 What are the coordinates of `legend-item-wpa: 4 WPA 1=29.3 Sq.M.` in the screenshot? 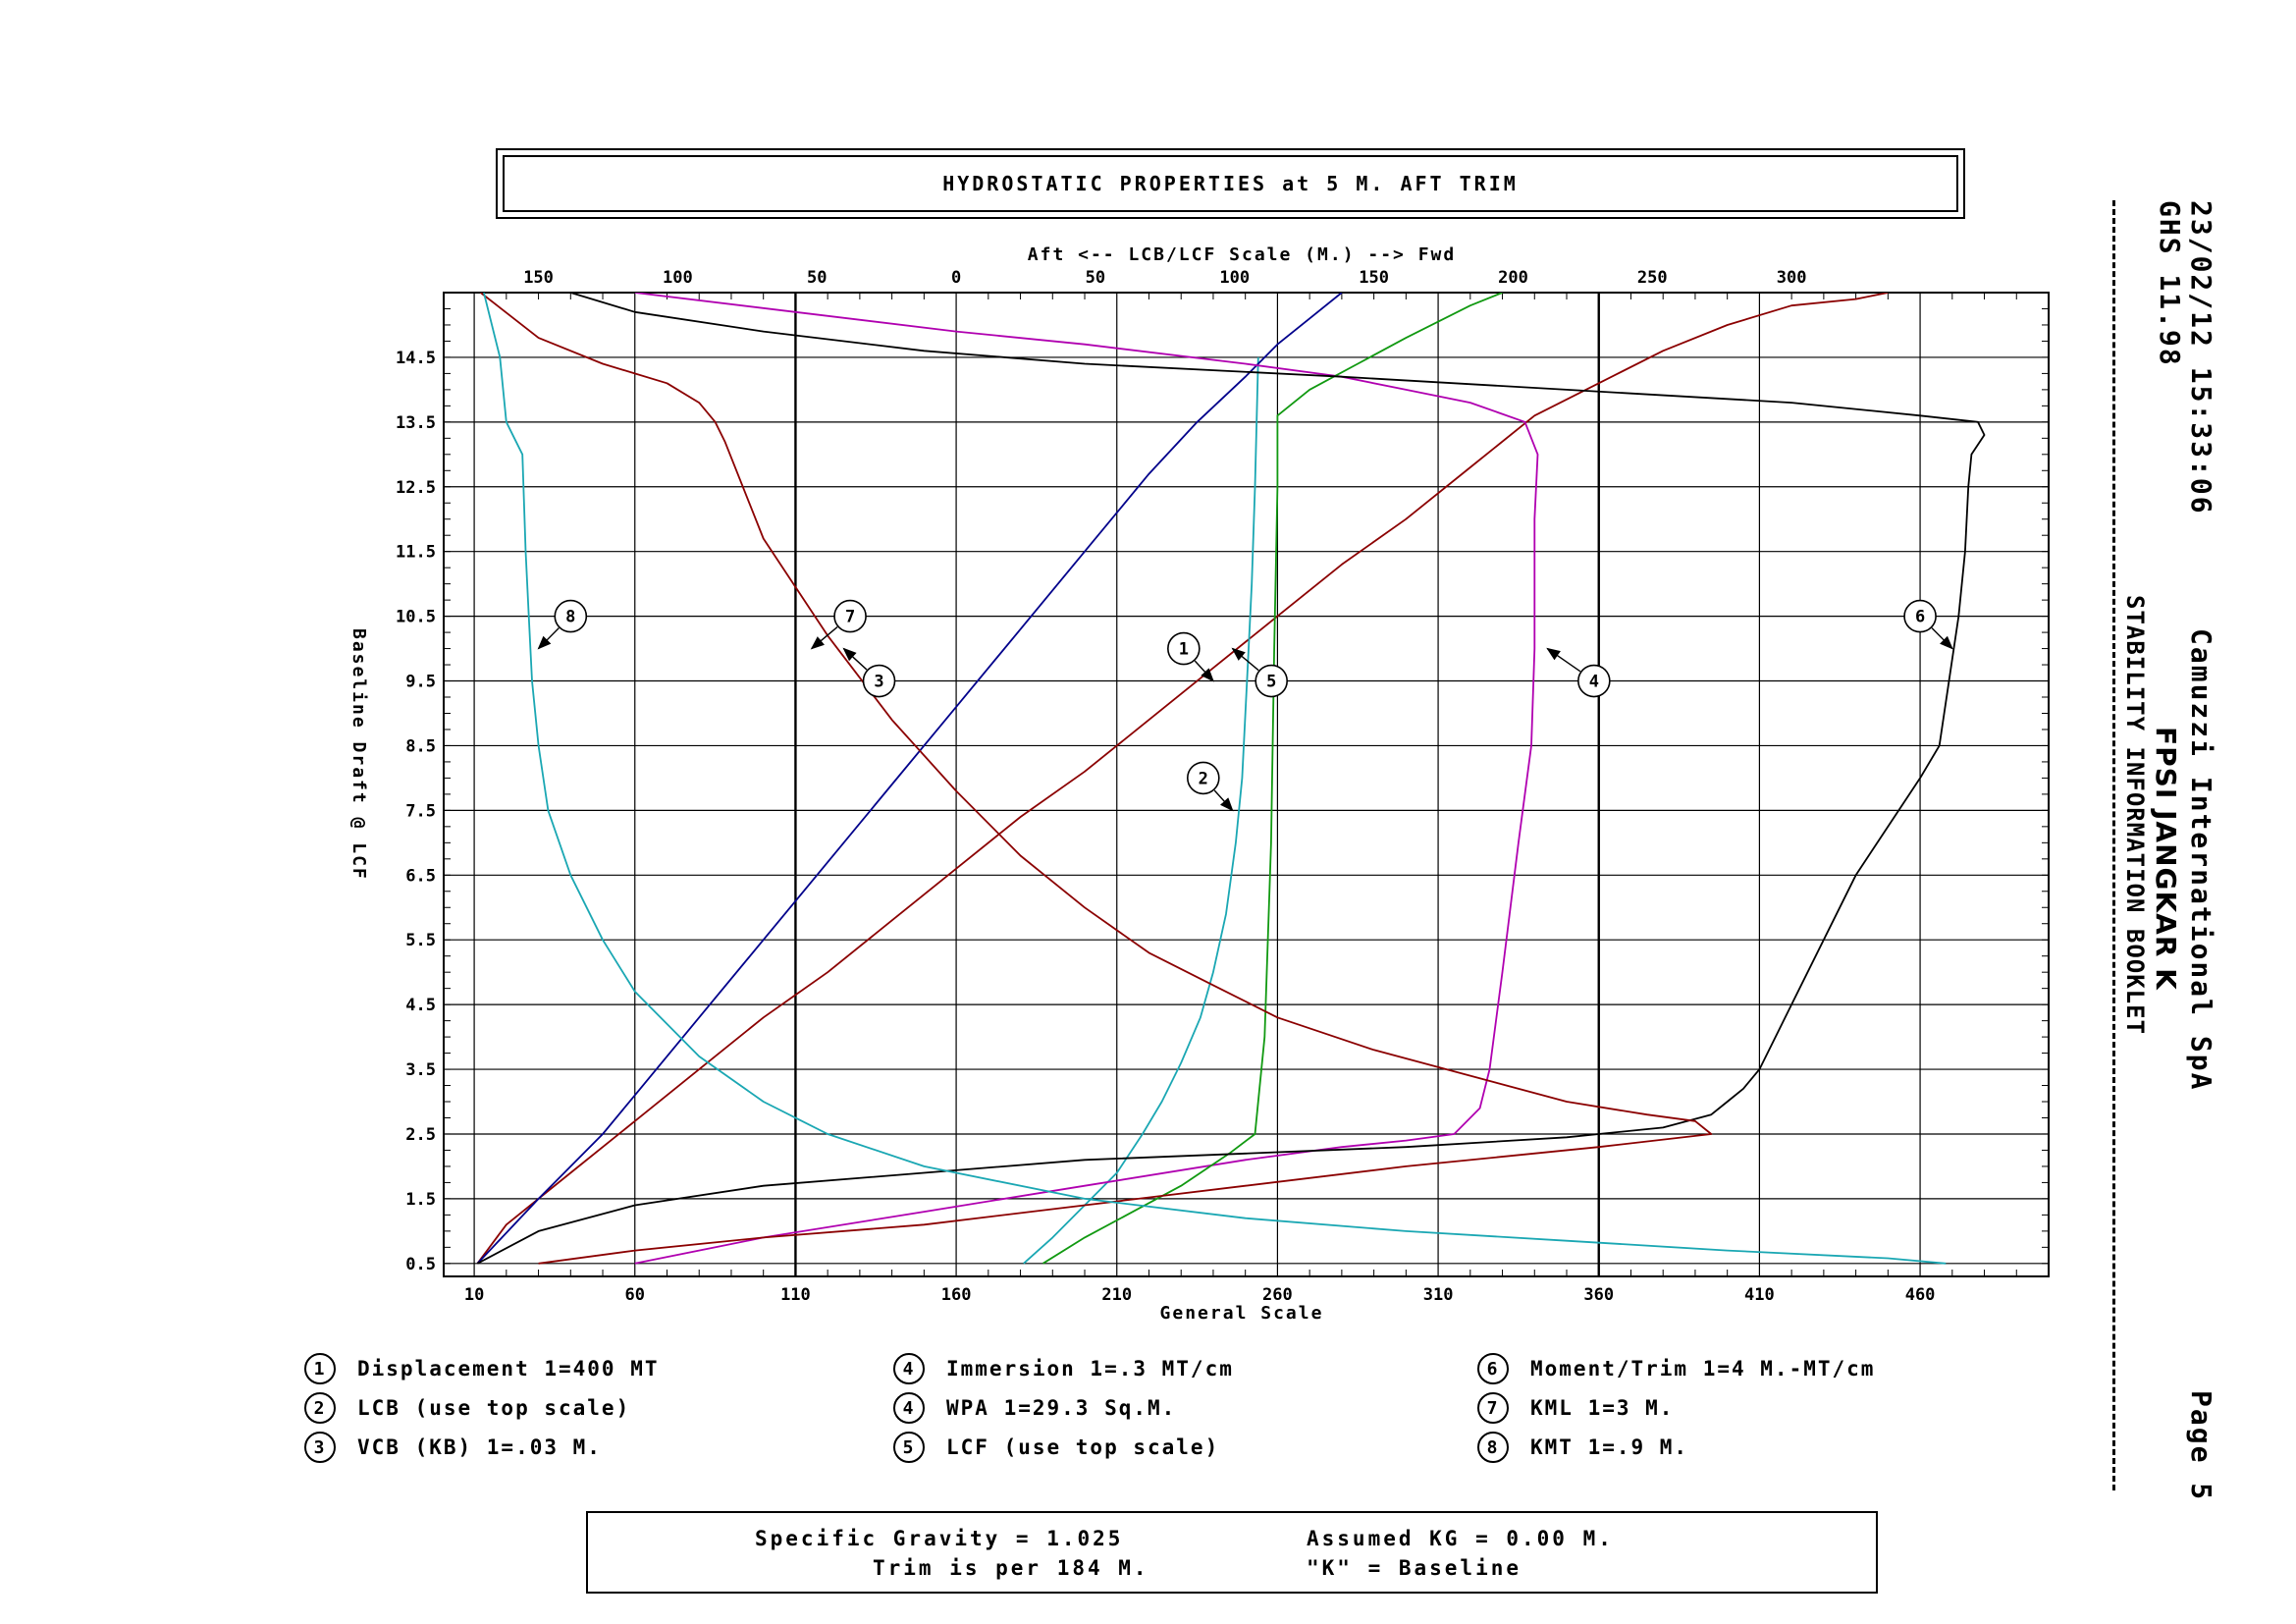 It's located at (1035, 1408).